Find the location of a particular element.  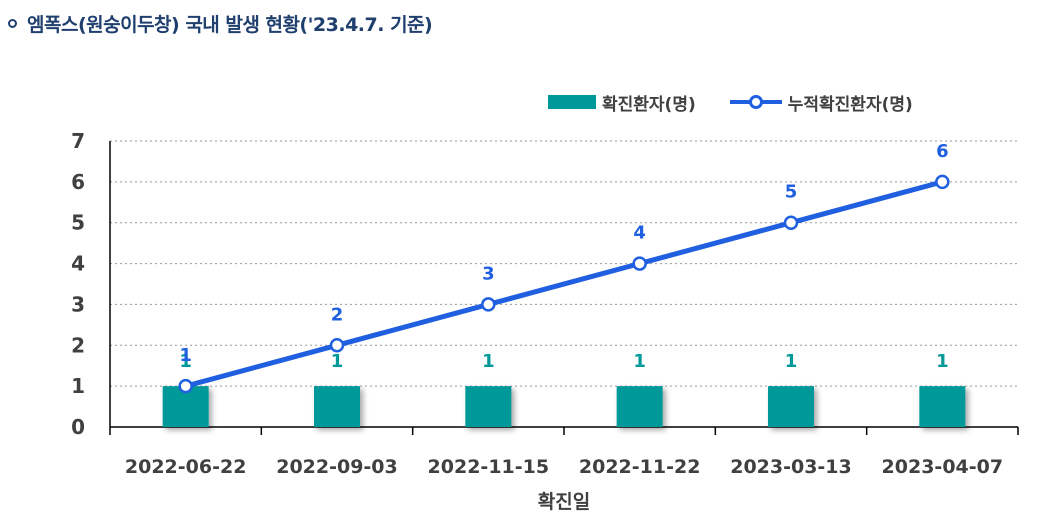

legend-line-label: 누적확진환자(명) is located at coordinates (850, 104).